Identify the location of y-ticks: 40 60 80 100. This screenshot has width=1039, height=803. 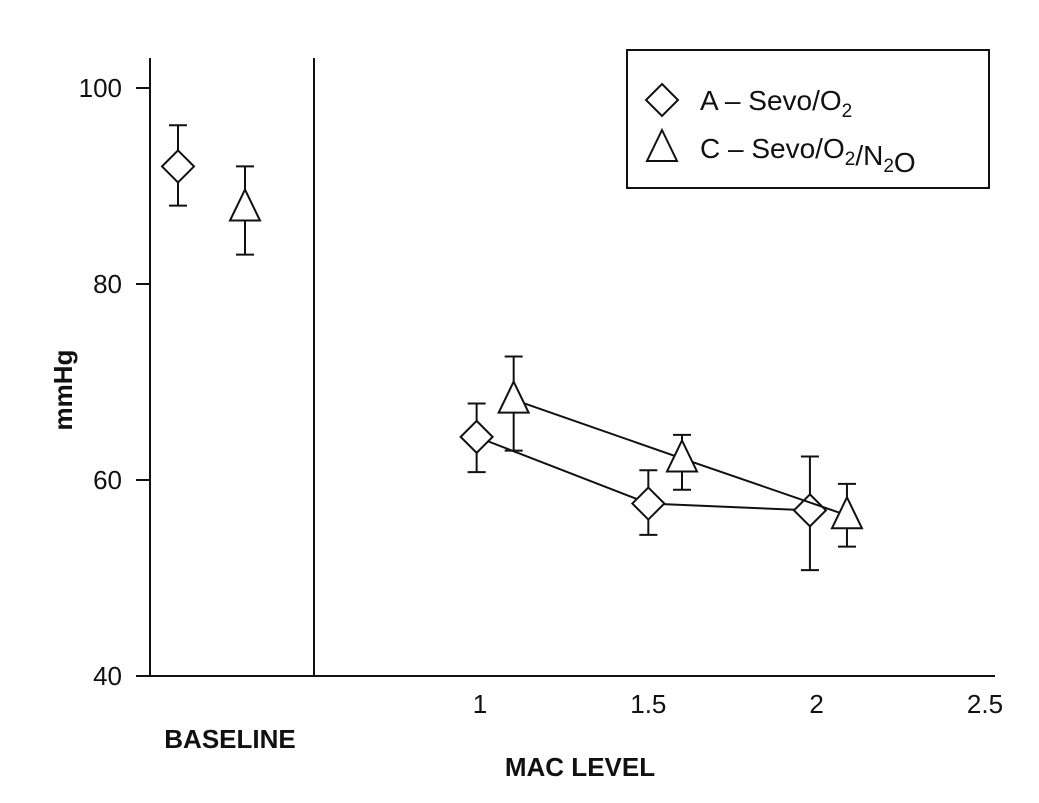
(114, 382).